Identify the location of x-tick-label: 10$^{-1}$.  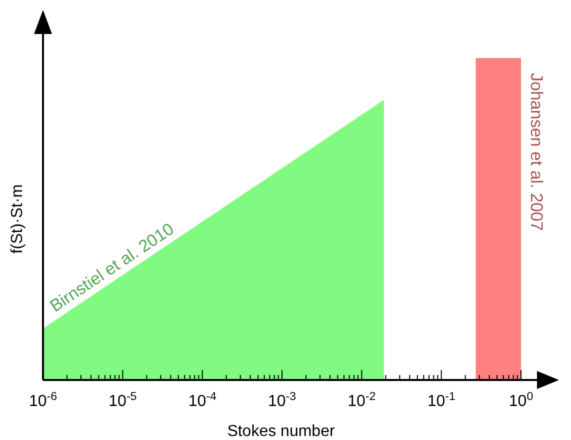
(441, 400).